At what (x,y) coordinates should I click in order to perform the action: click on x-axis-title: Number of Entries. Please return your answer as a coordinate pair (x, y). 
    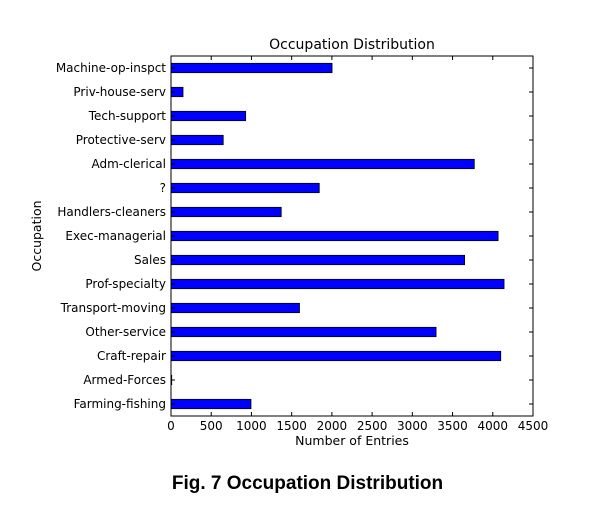
    Looking at the image, I should click on (352, 440).